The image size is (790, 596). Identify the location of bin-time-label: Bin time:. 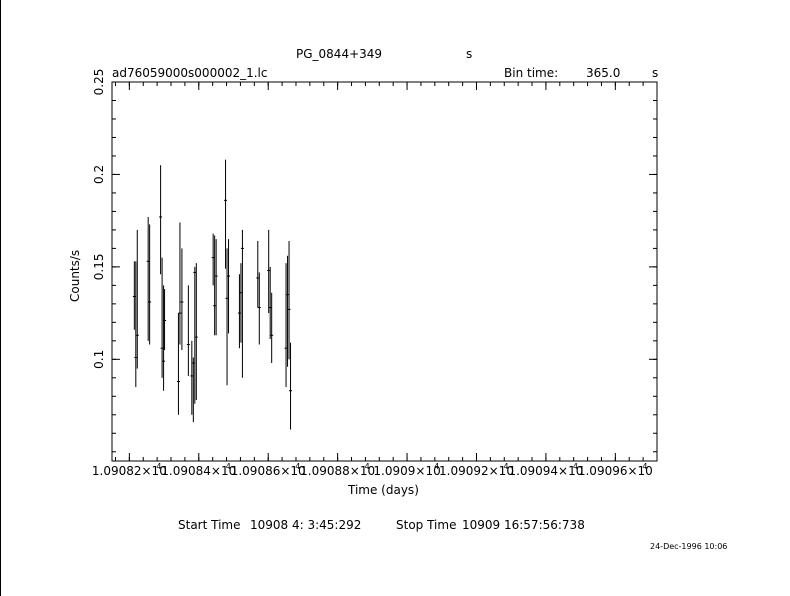
(531, 73).